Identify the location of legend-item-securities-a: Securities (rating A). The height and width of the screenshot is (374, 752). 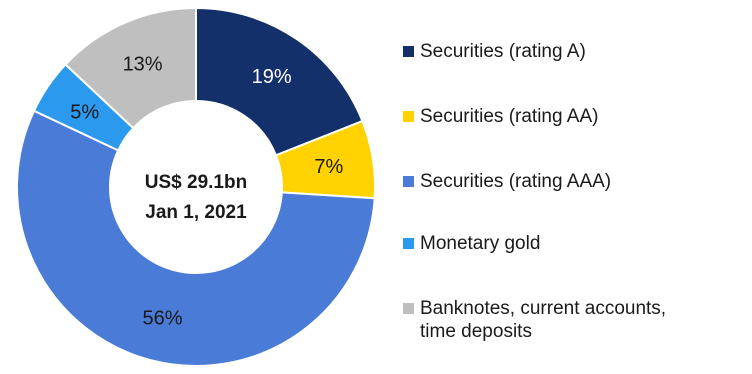
(494, 51).